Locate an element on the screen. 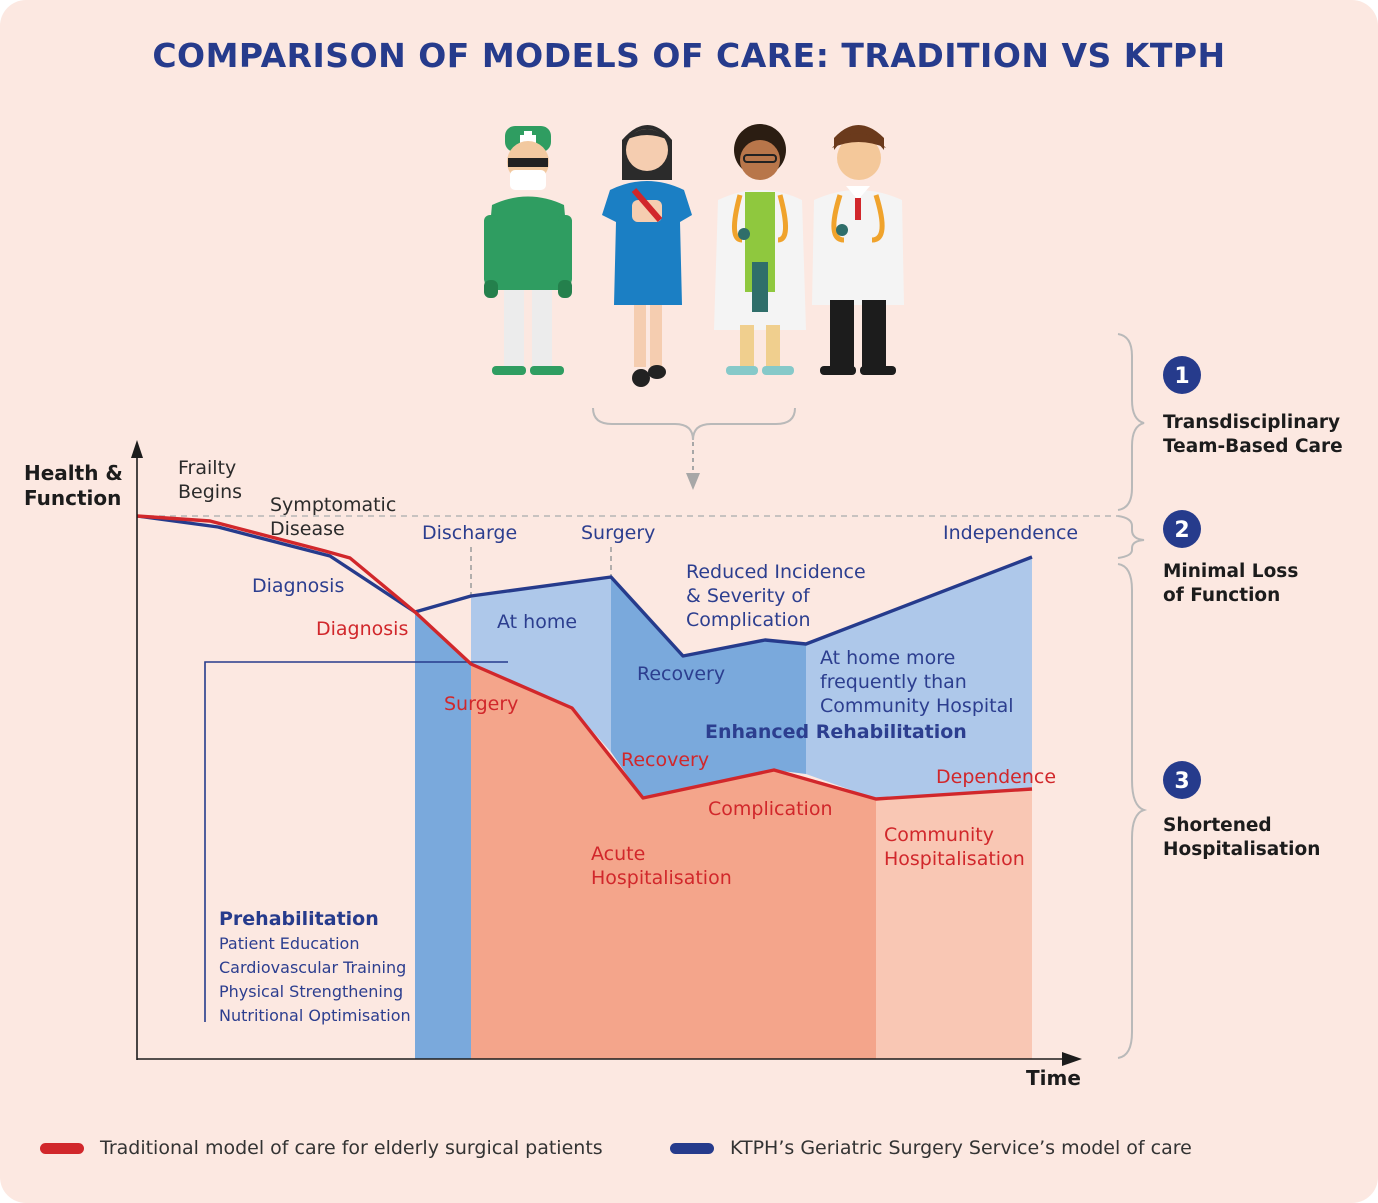 The height and width of the screenshot is (1203, 1378). prehab-item: Patient Education is located at coordinates (289, 943).